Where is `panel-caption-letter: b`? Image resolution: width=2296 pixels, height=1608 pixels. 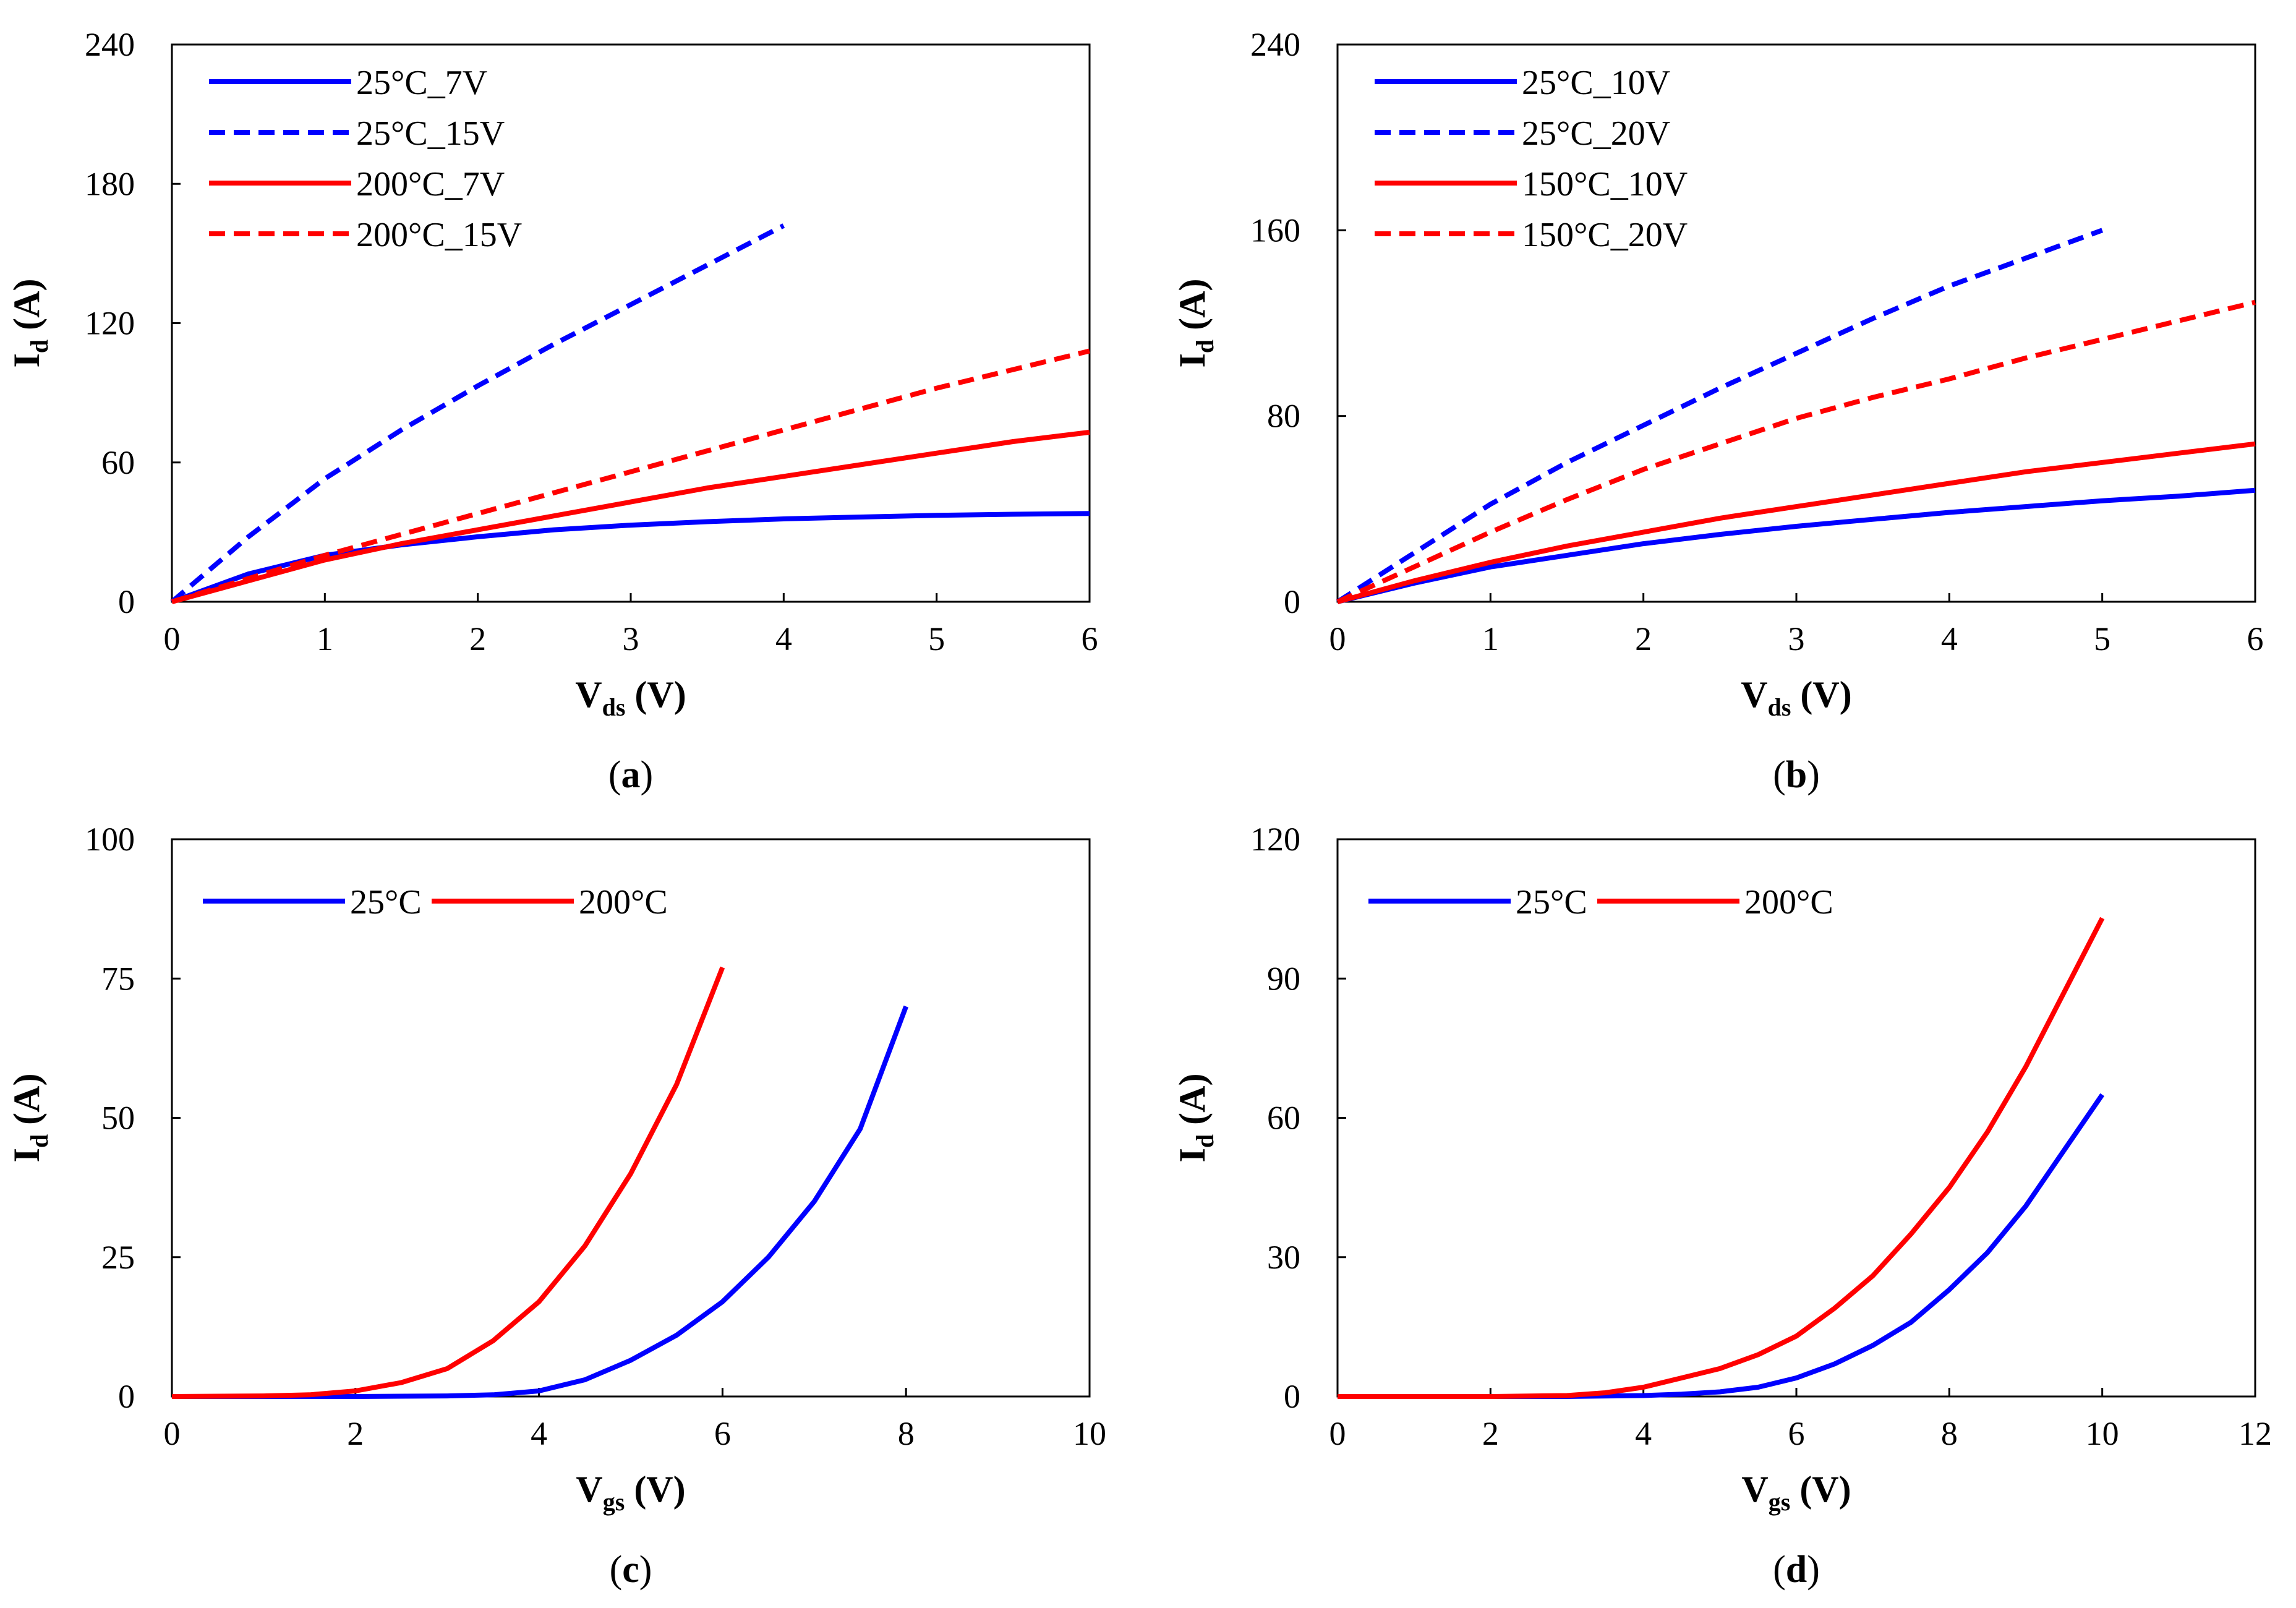 panel-caption-letter: b is located at coordinates (1796, 775).